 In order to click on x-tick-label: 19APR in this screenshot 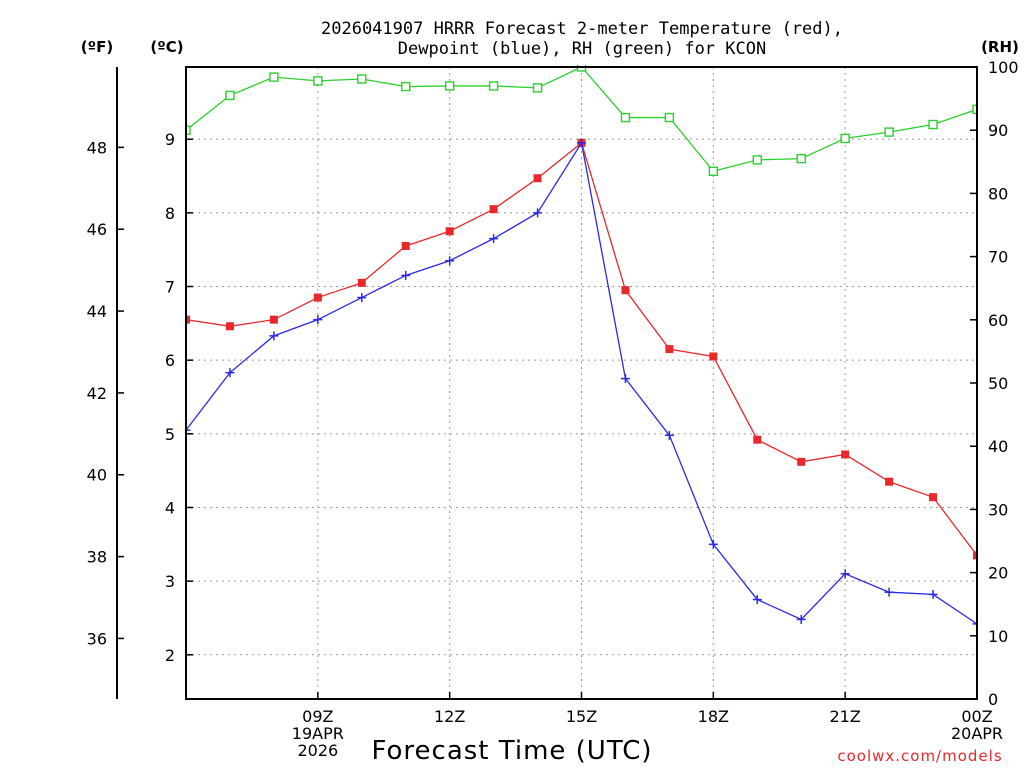, I will do `click(318, 733)`.